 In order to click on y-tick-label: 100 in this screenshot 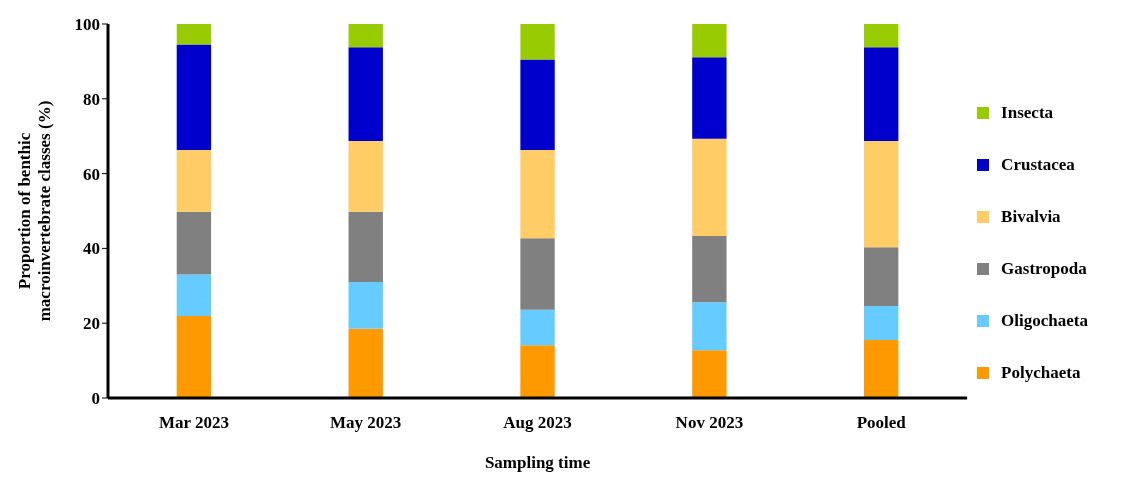, I will do `click(87, 25)`.